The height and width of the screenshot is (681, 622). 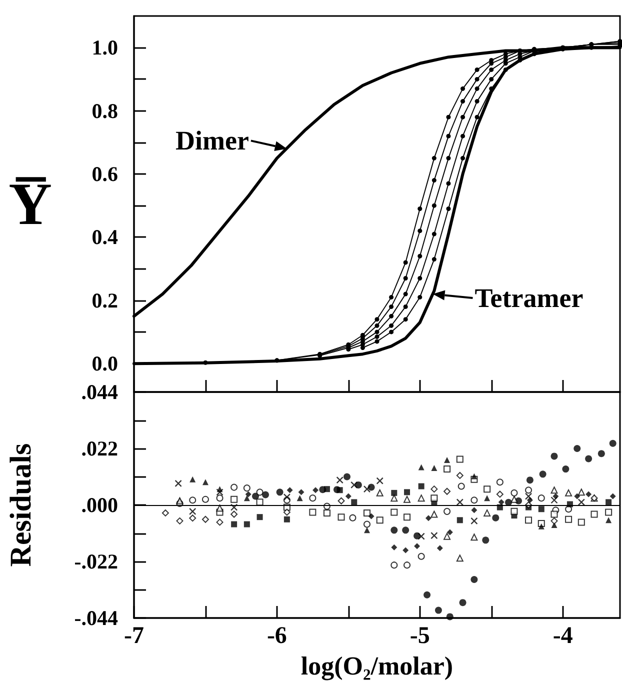 What do you see at coordinates (377, 665) in the screenshot?
I see `x-axis-title: log(O₂/molar)` at bounding box center [377, 665].